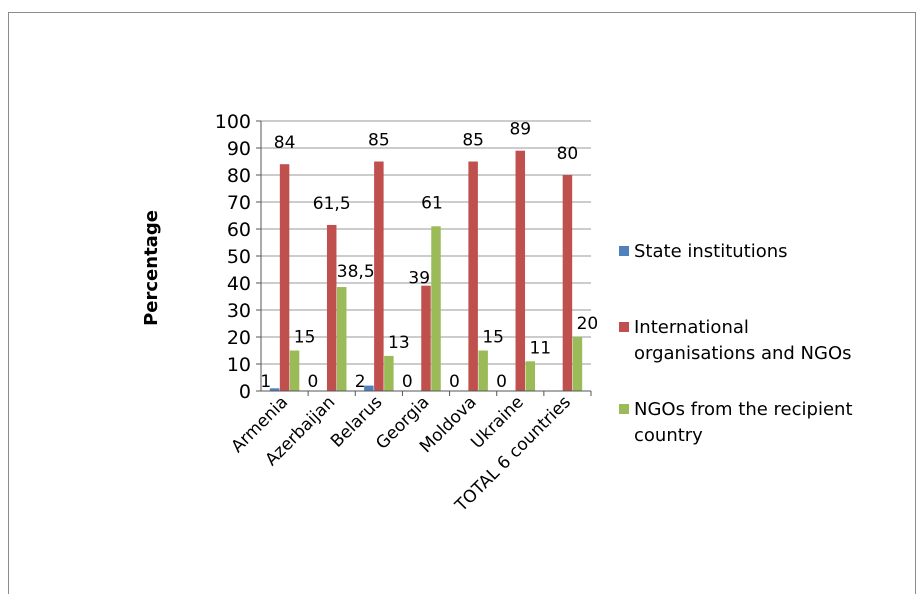  I want to click on bars, so click(426, 270).